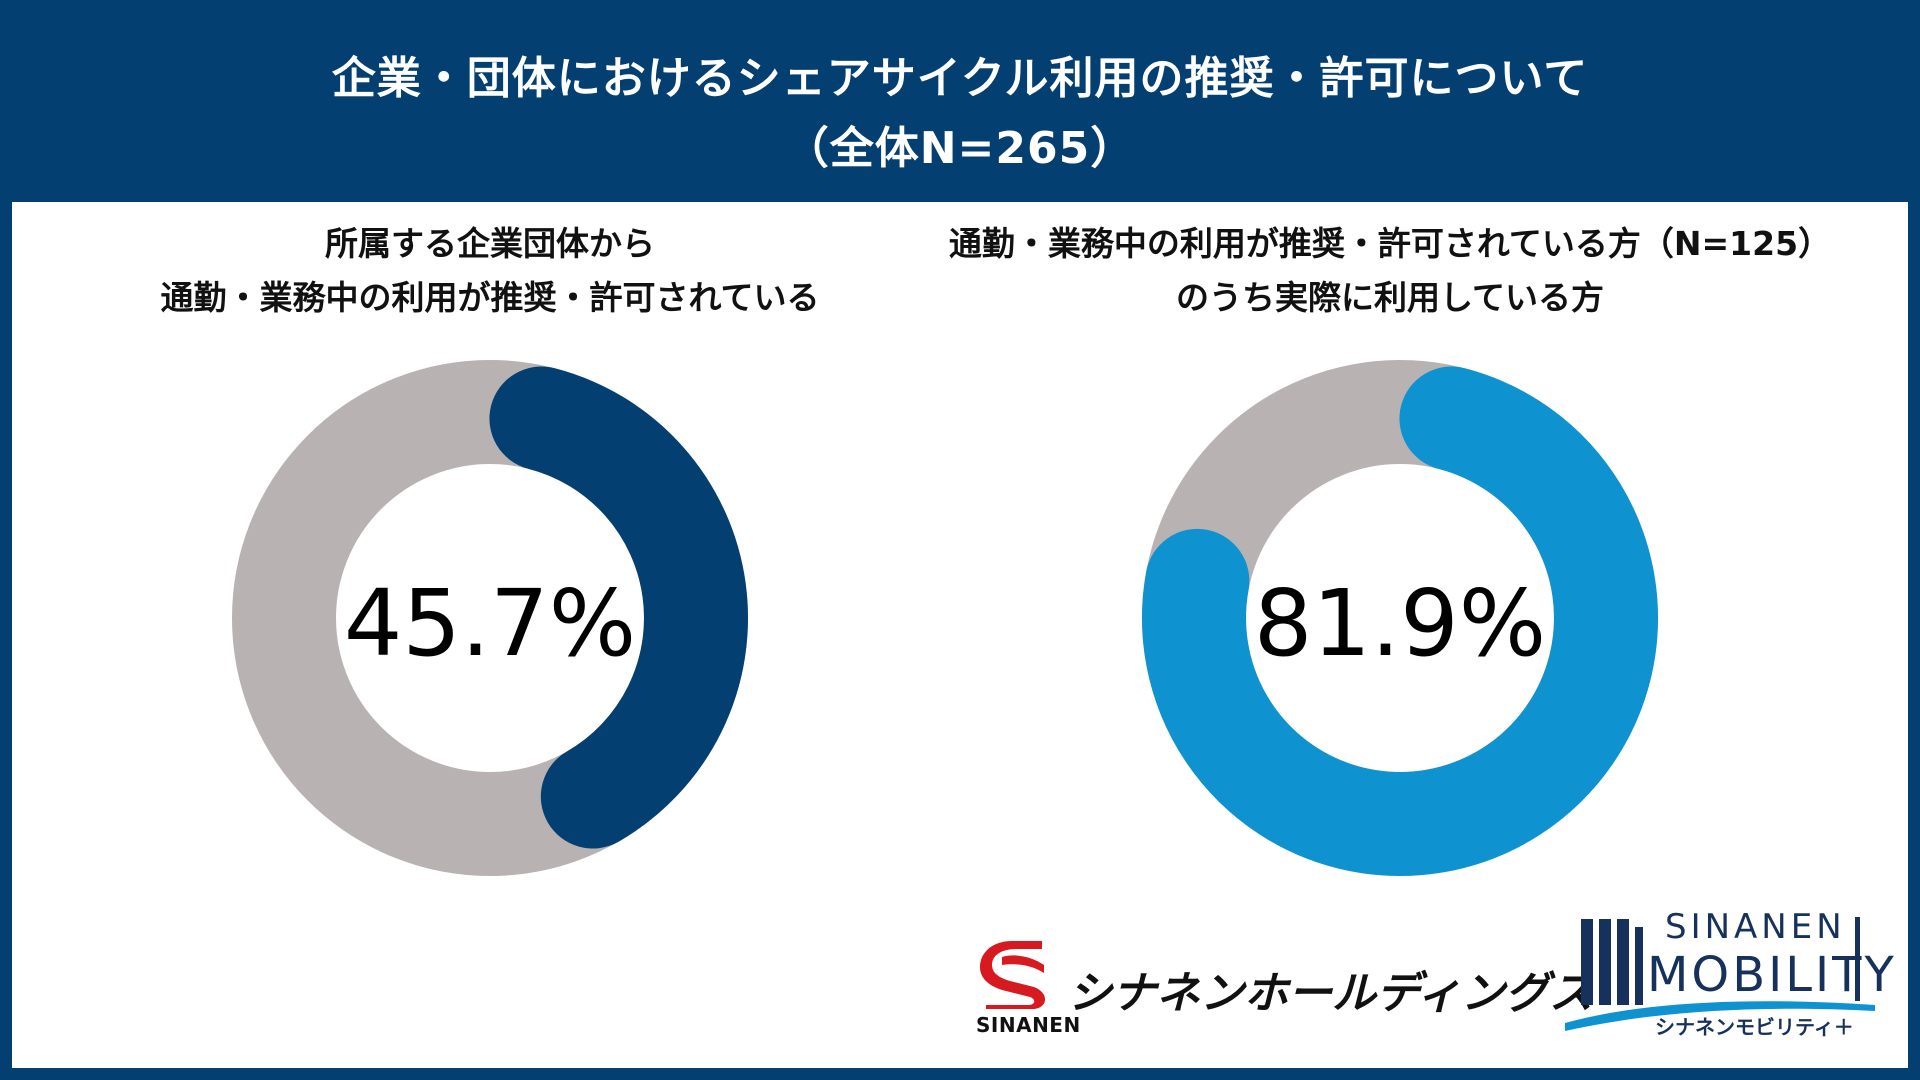 The image size is (1920, 1080). What do you see at coordinates (1330, 993) in the screenshot?
I see `holdings-name: シナネンホールディングス` at bounding box center [1330, 993].